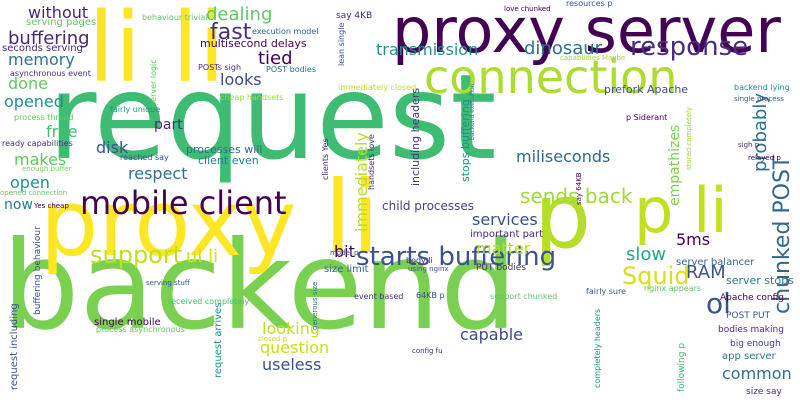 This screenshot has height=400, width=800. What do you see at coordinates (693, 239) in the screenshot?
I see `word-5ms: 5ms` at bounding box center [693, 239].